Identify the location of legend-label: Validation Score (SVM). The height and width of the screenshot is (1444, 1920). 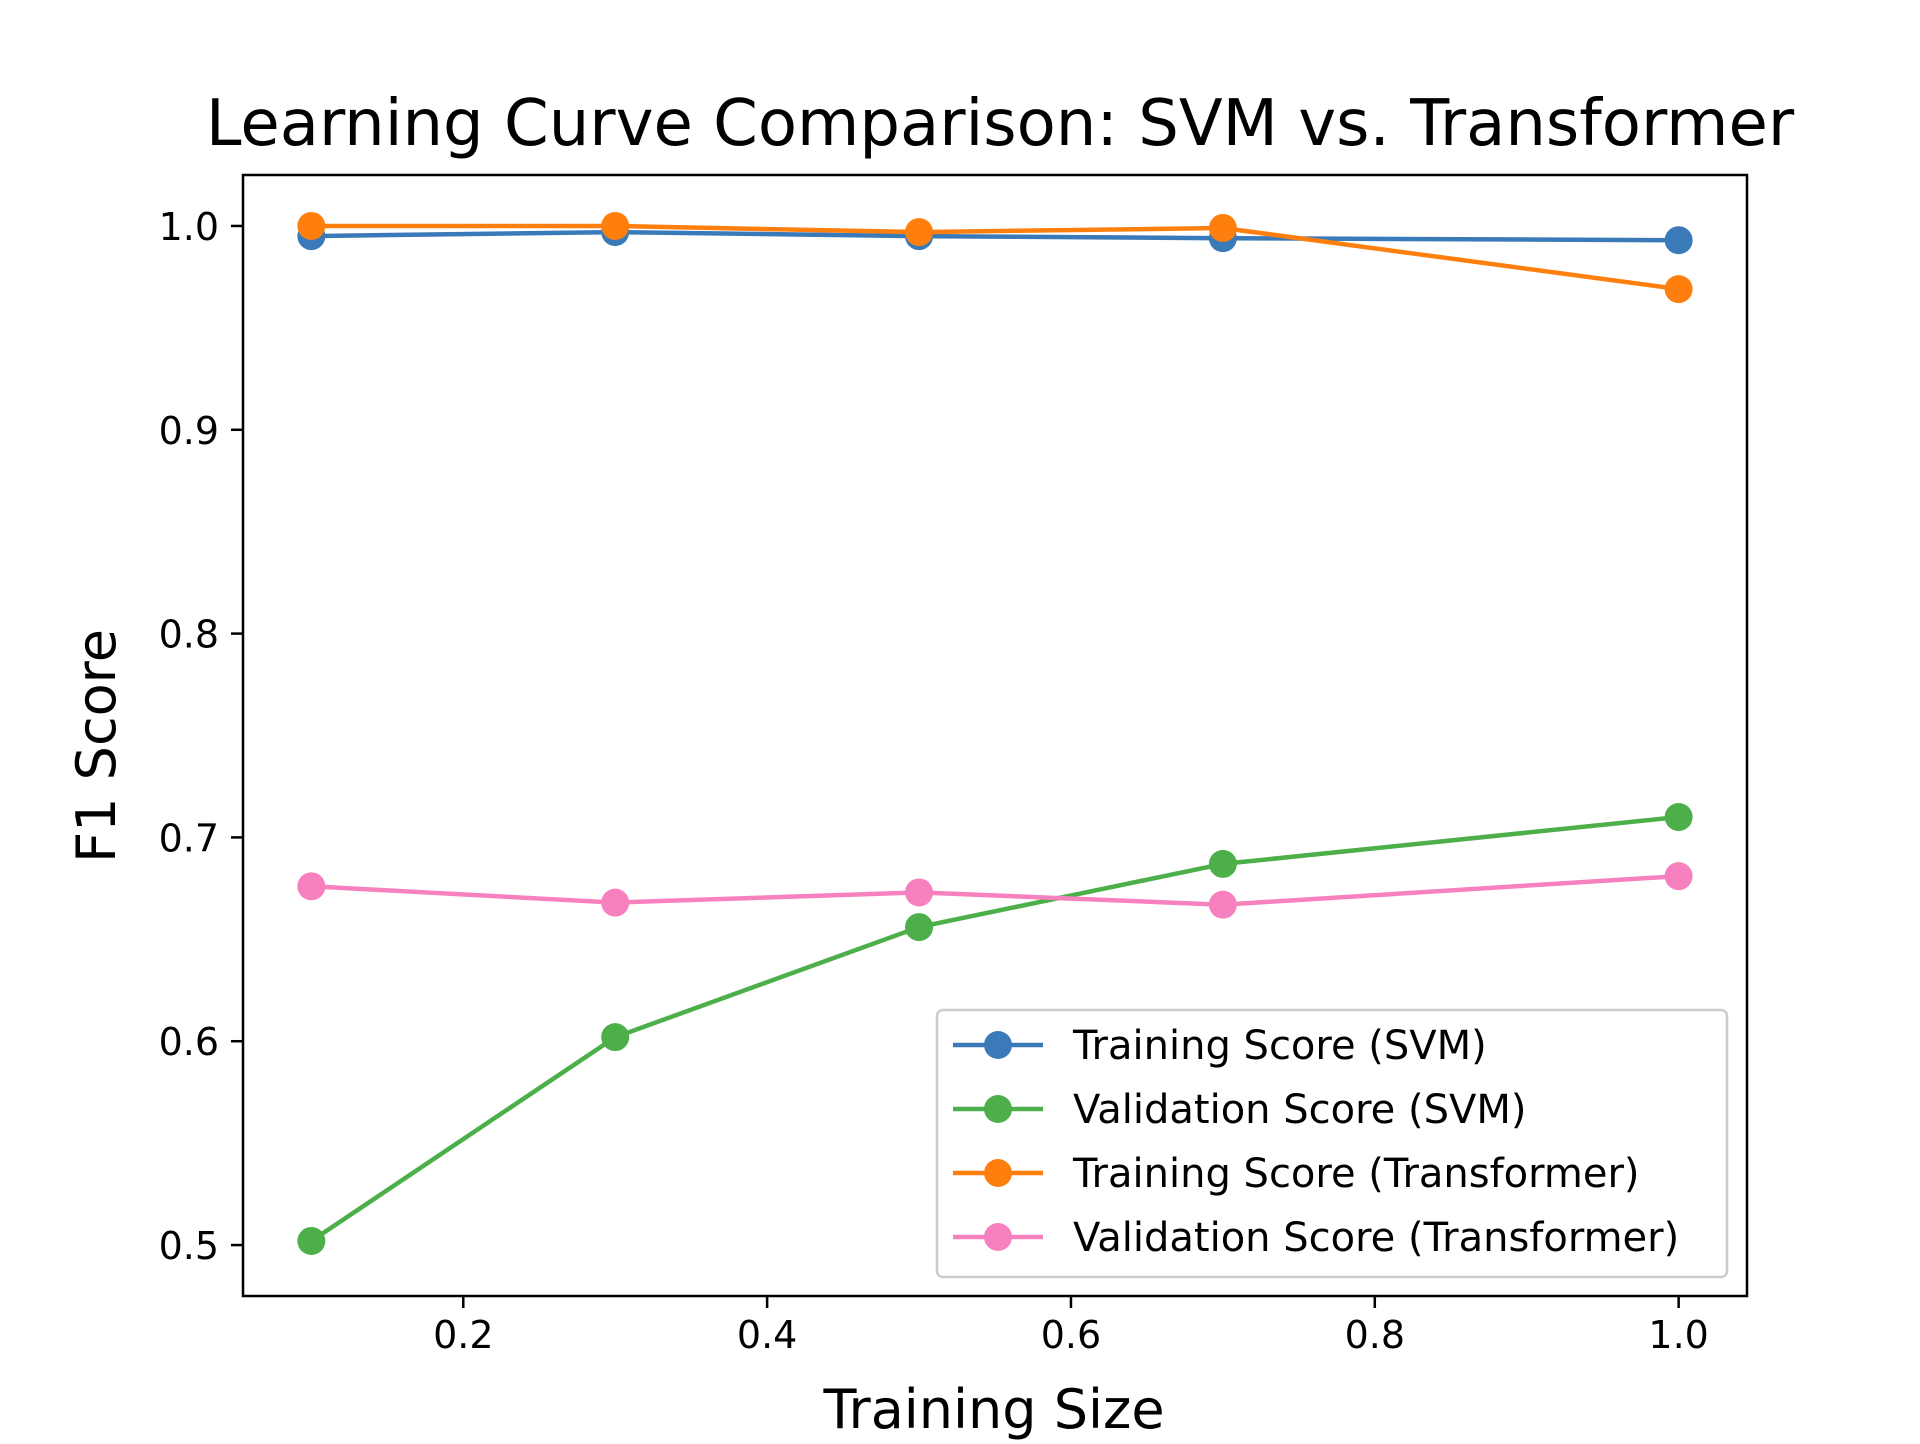
(1299, 1110).